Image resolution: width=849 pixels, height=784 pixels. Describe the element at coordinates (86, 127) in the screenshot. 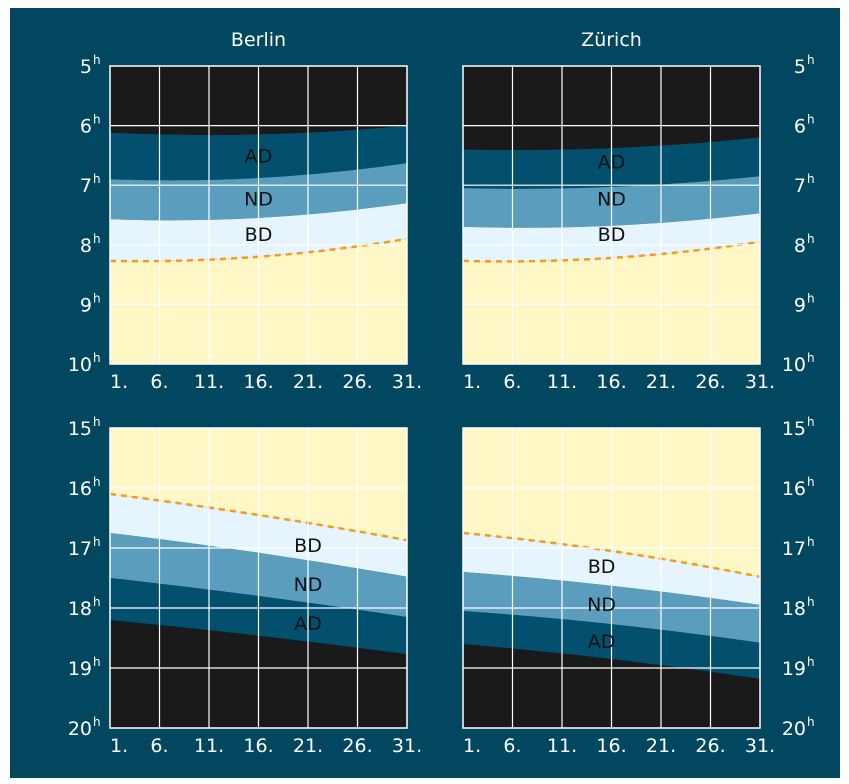

I see `y-tick-label: 6` at that location.